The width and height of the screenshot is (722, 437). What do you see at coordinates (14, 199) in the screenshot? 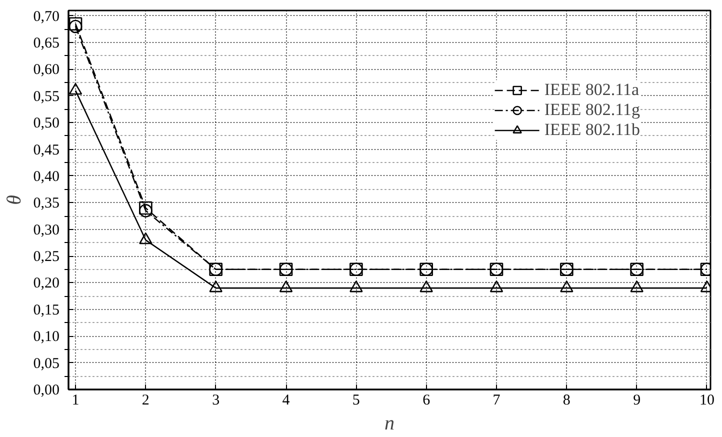
I see `y-axis-title: θ` at bounding box center [14, 199].